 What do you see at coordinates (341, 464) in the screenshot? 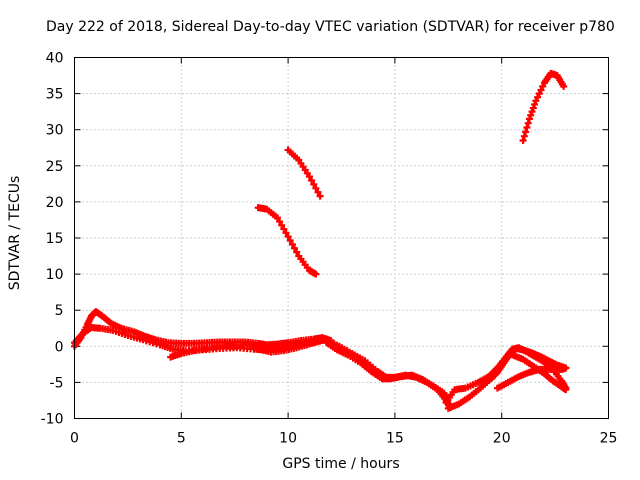
I see `x-axis-label: GPS time / hours` at bounding box center [341, 464].